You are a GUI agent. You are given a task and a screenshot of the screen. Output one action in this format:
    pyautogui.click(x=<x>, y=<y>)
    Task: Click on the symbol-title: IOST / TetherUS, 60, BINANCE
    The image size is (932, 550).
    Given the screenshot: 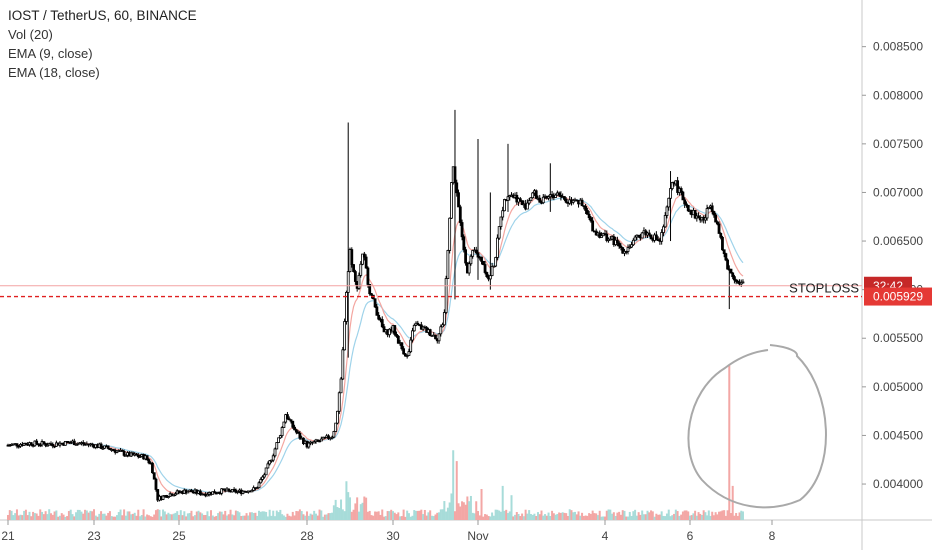 What is the action you would take?
    pyautogui.click(x=102, y=15)
    